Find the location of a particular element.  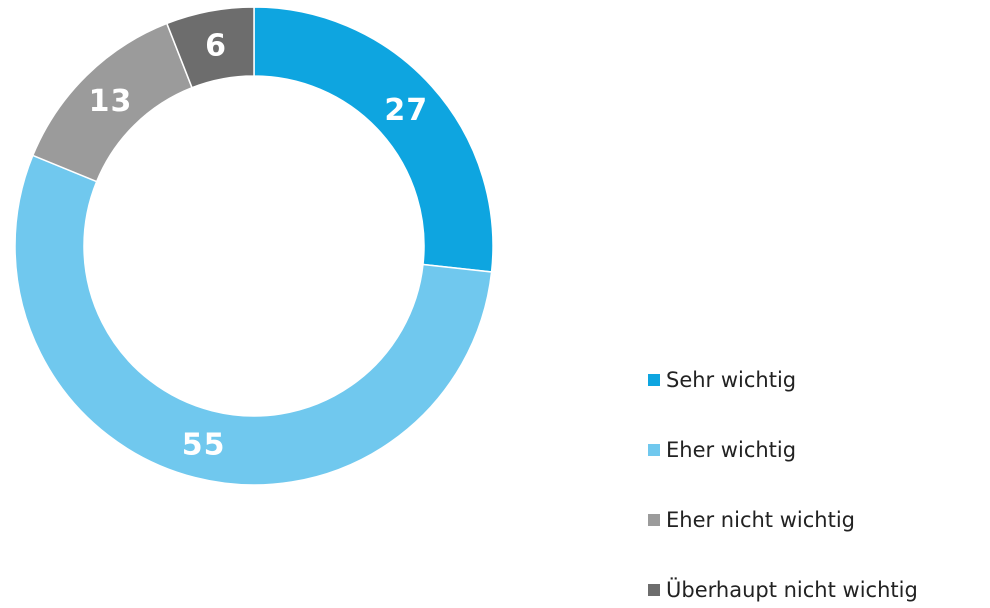

data-label: 27 is located at coordinates (406, 110).